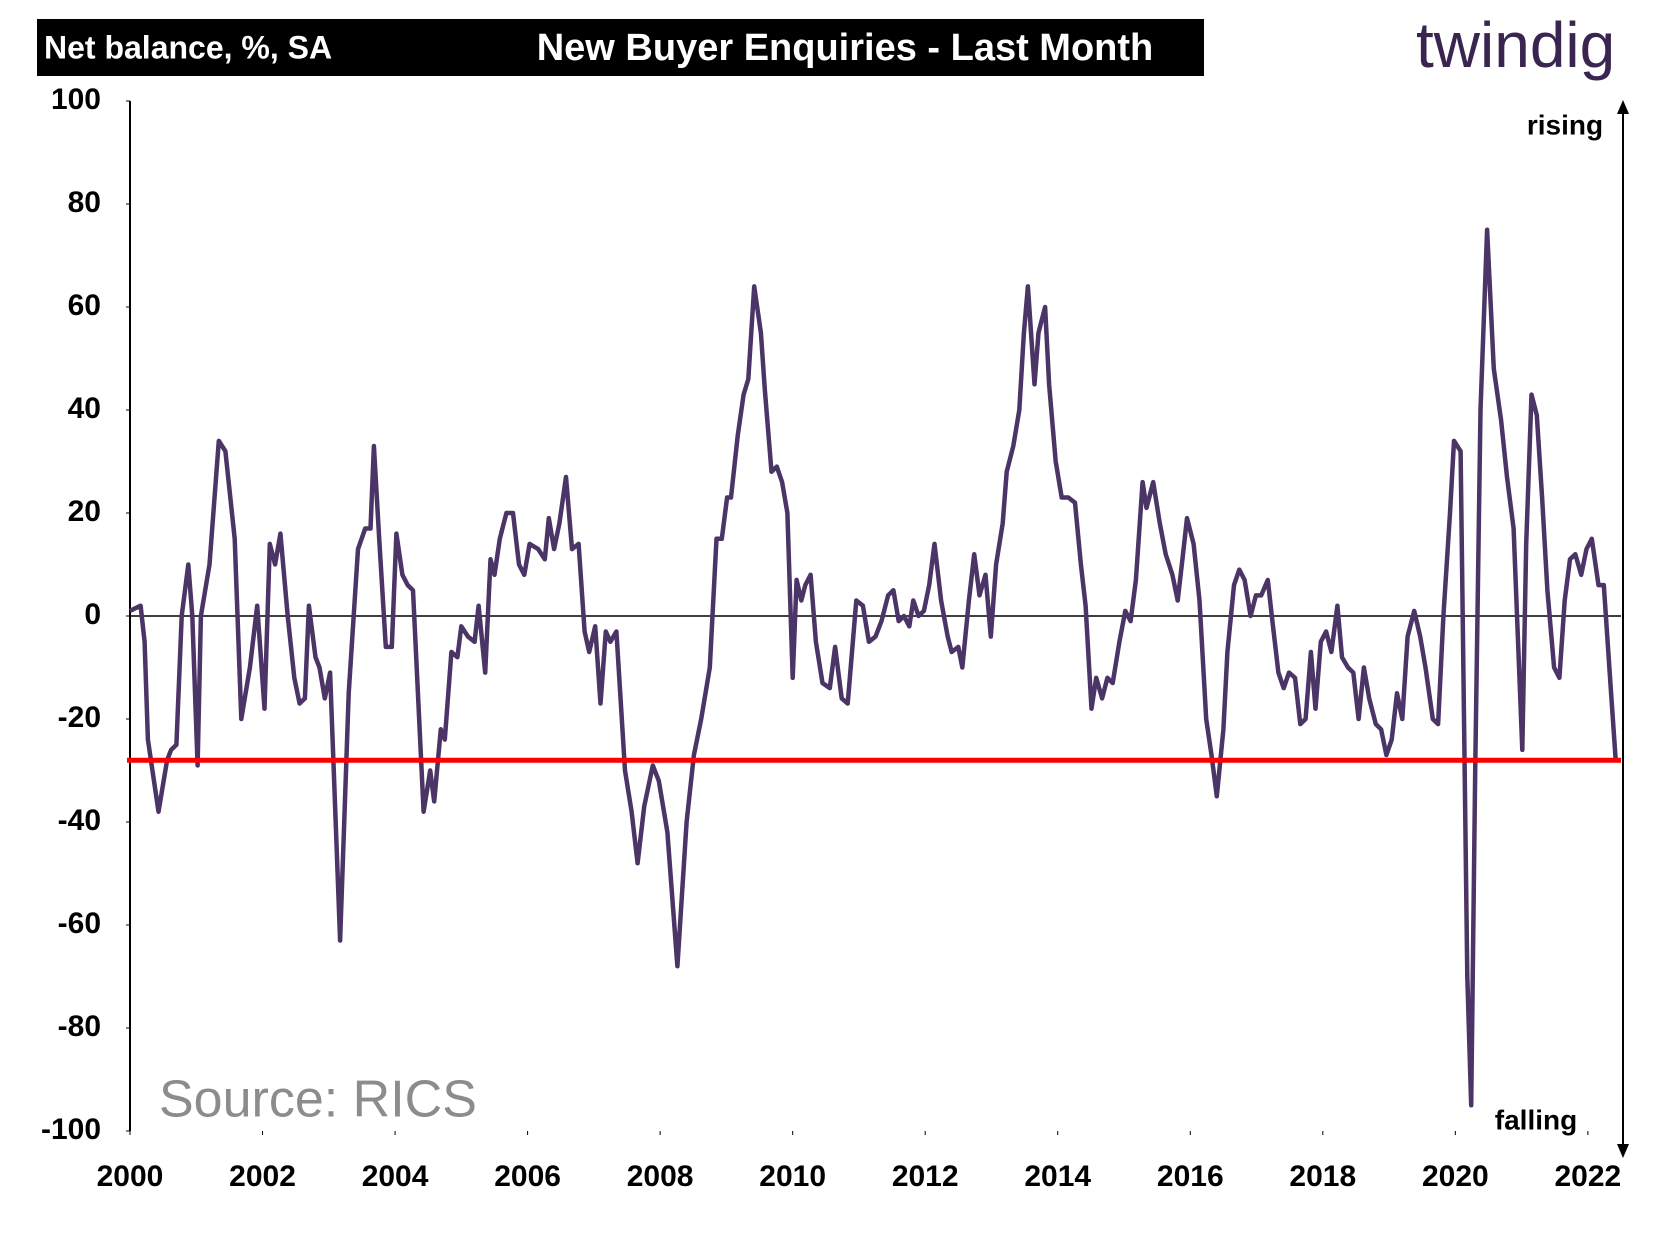 The image size is (1664, 1233). I want to click on logo: twindig, so click(1515, 45).